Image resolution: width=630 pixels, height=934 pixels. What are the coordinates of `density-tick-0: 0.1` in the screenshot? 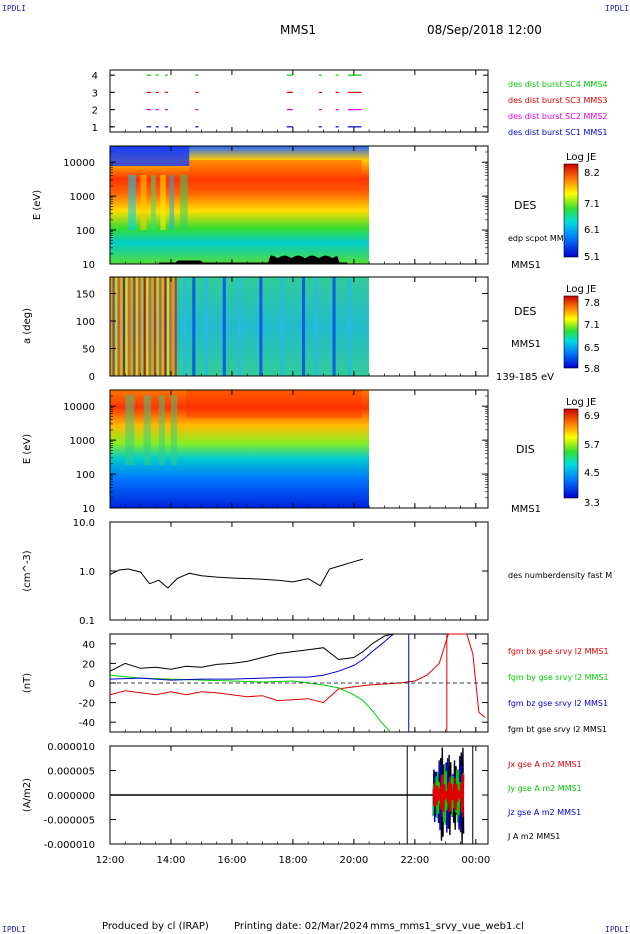 It's located at (87, 621).